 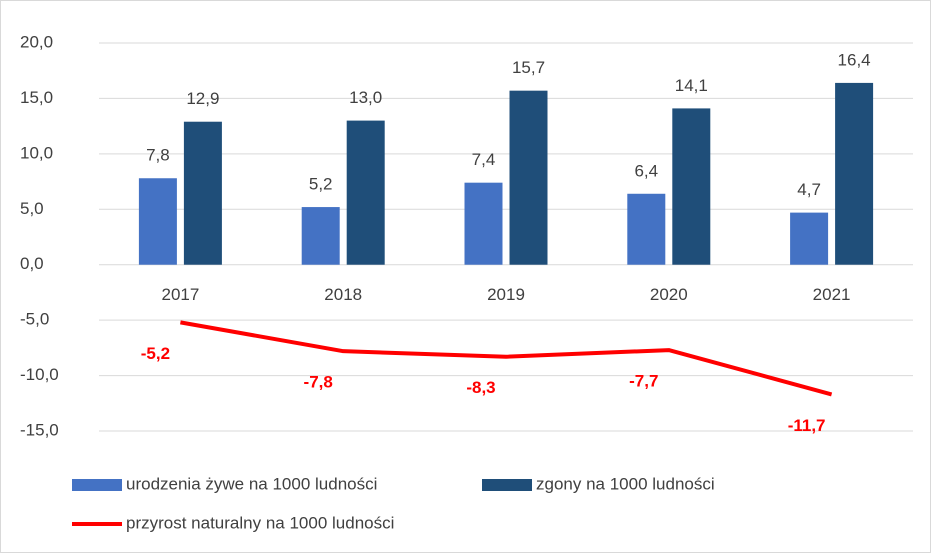 What do you see at coordinates (484, 159) in the screenshot?
I see `data-label: 7,4` at bounding box center [484, 159].